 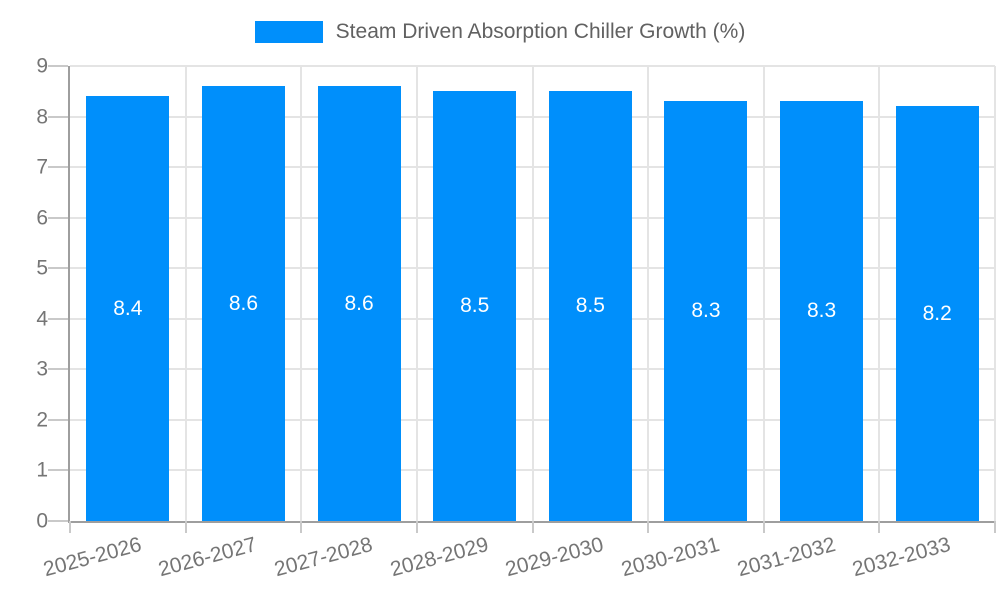 What do you see at coordinates (42, 319) in the screenshot?
I see `y-axis-tick-label: 4` at bounding box center [42, 319].